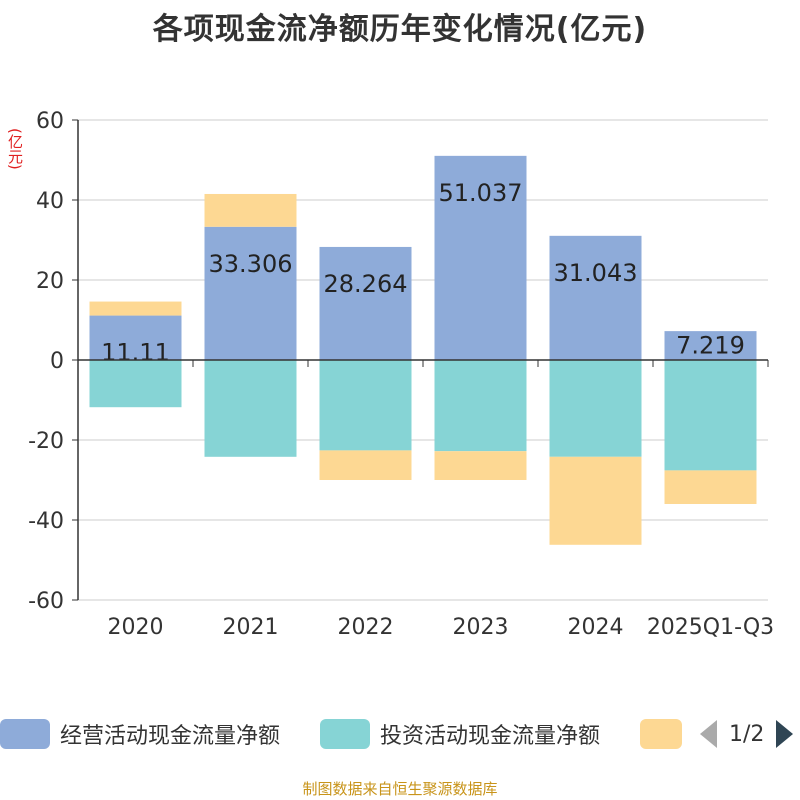 This screenshot has width=800, height=800. Describe the element at coordinates (50, 281) in the screenshot. I see `y-tick-label: 20` at that location.